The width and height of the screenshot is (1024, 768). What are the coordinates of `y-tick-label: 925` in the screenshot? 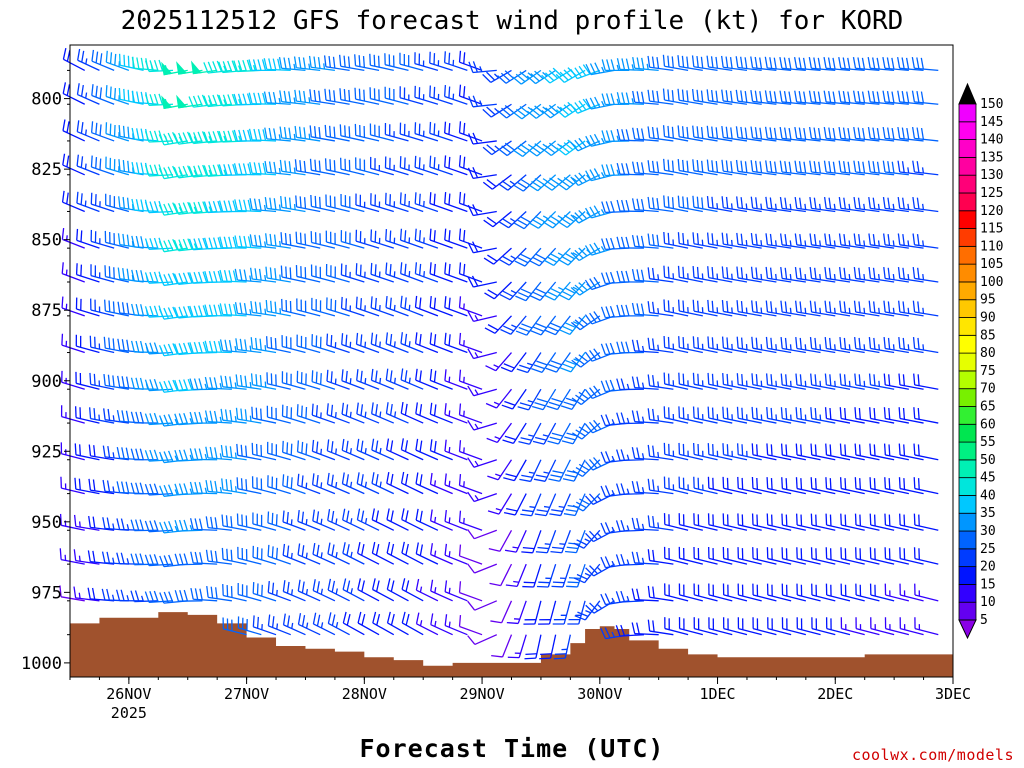 It's located at (46, 452).